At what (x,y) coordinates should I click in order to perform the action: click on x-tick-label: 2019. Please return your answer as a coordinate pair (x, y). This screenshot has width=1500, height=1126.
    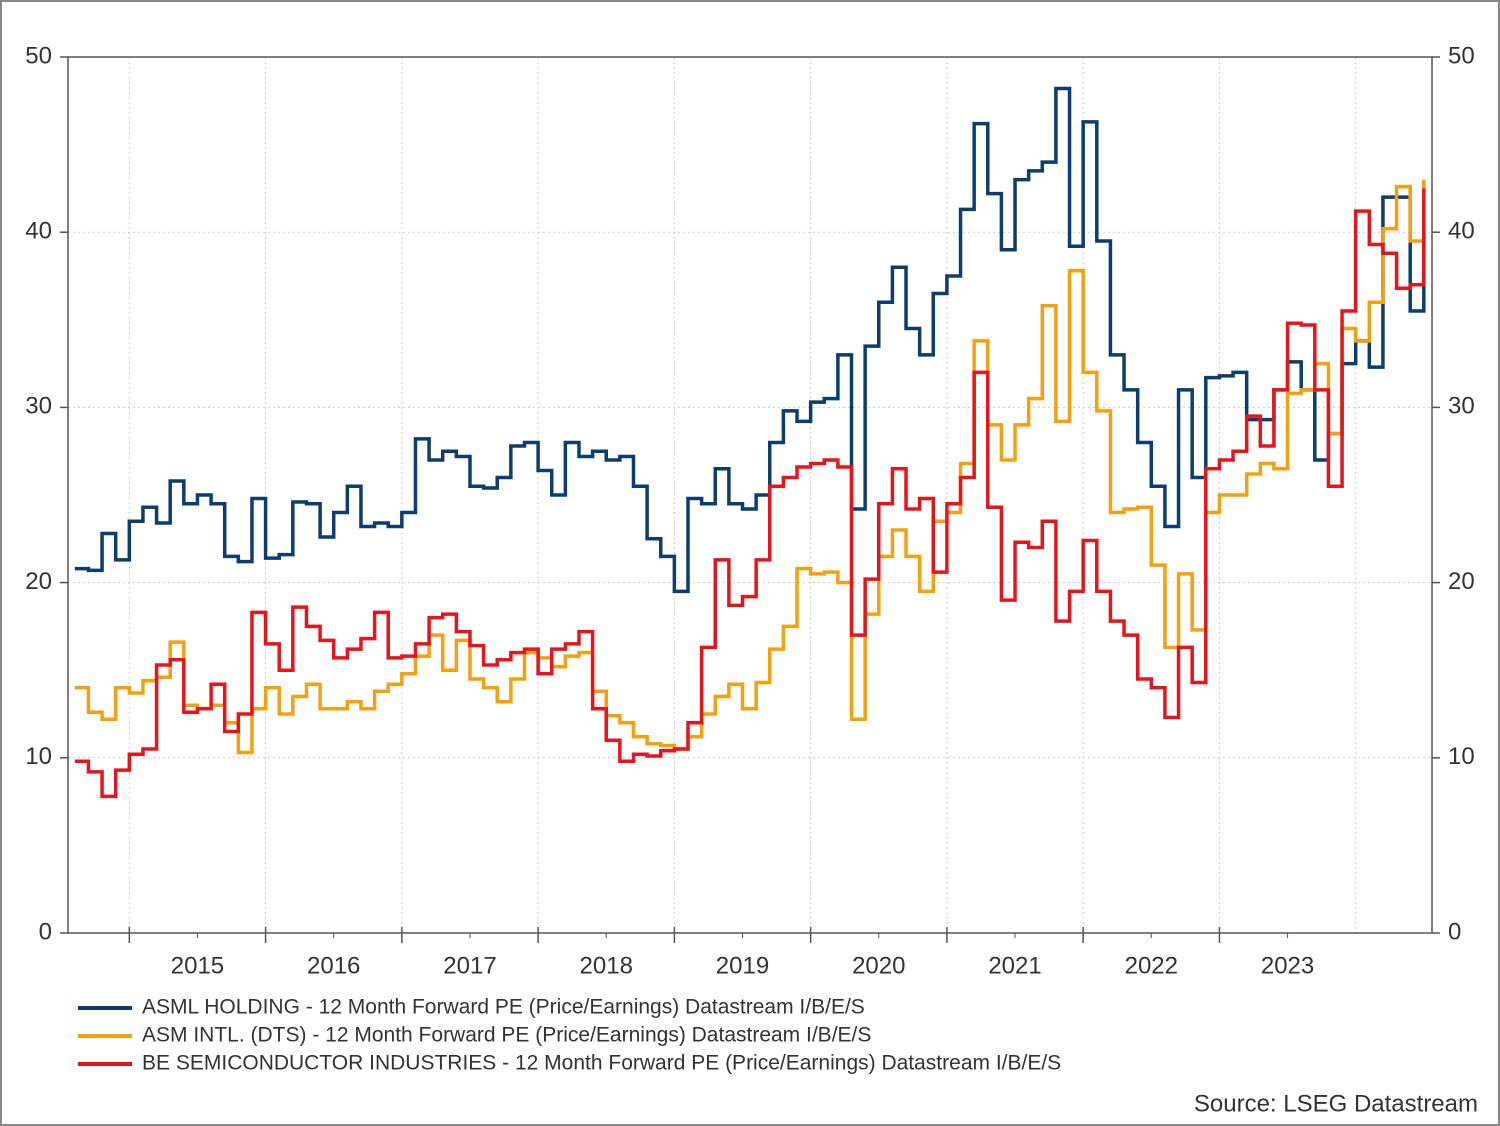
    Looking at the image, I should click on (742, 965).